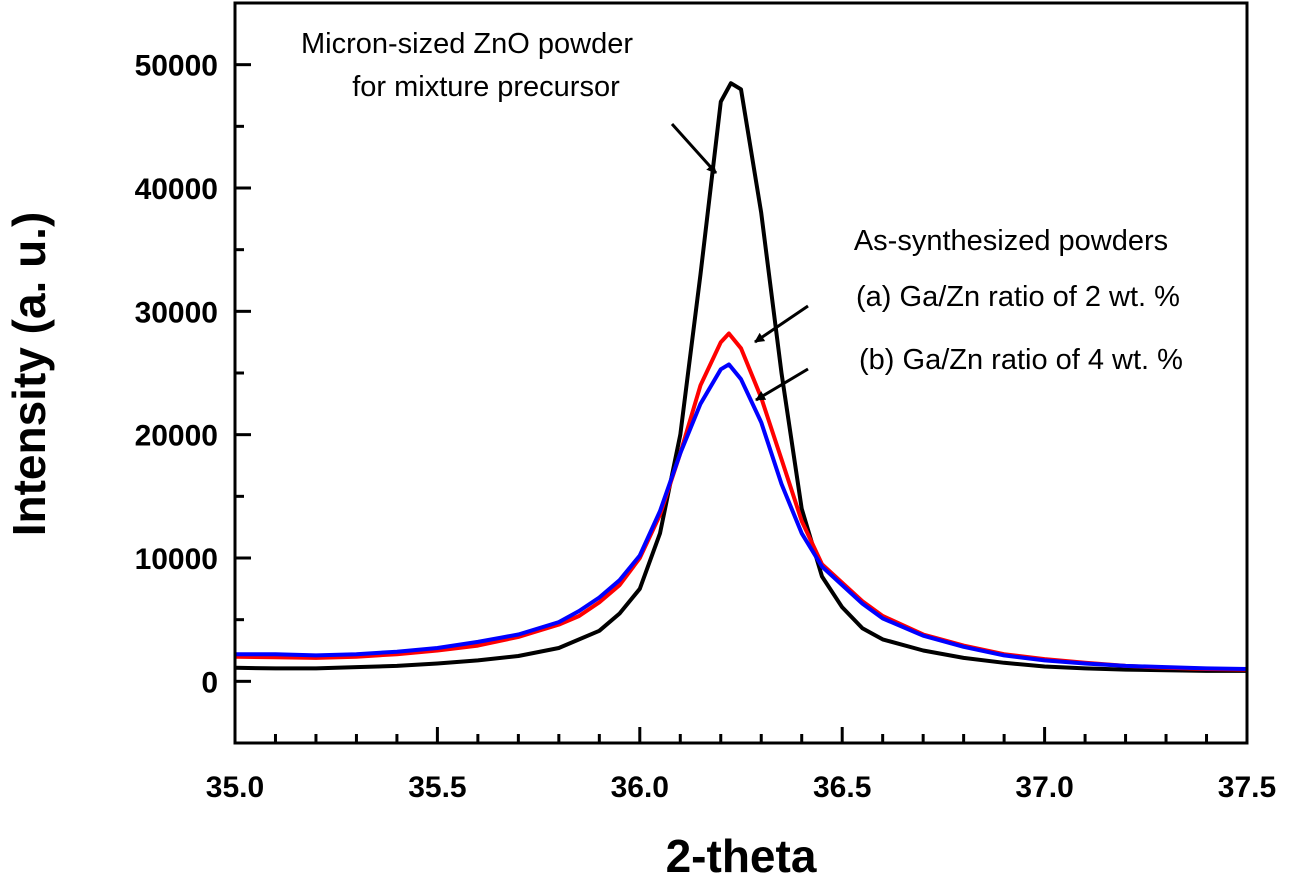  What do you see at coordinates (176, 189) in the screenshot?
I see `y-tick-label: 40000` at bounding box center [176, 189].